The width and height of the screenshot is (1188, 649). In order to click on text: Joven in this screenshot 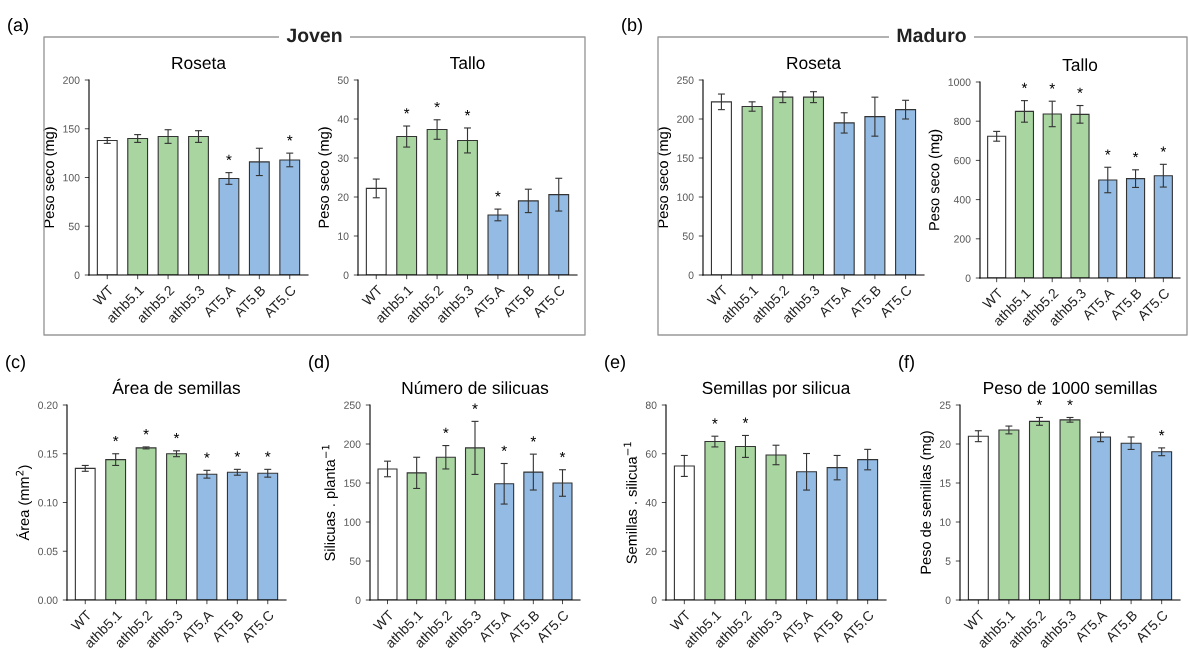, I will do `click(314, 35)`.